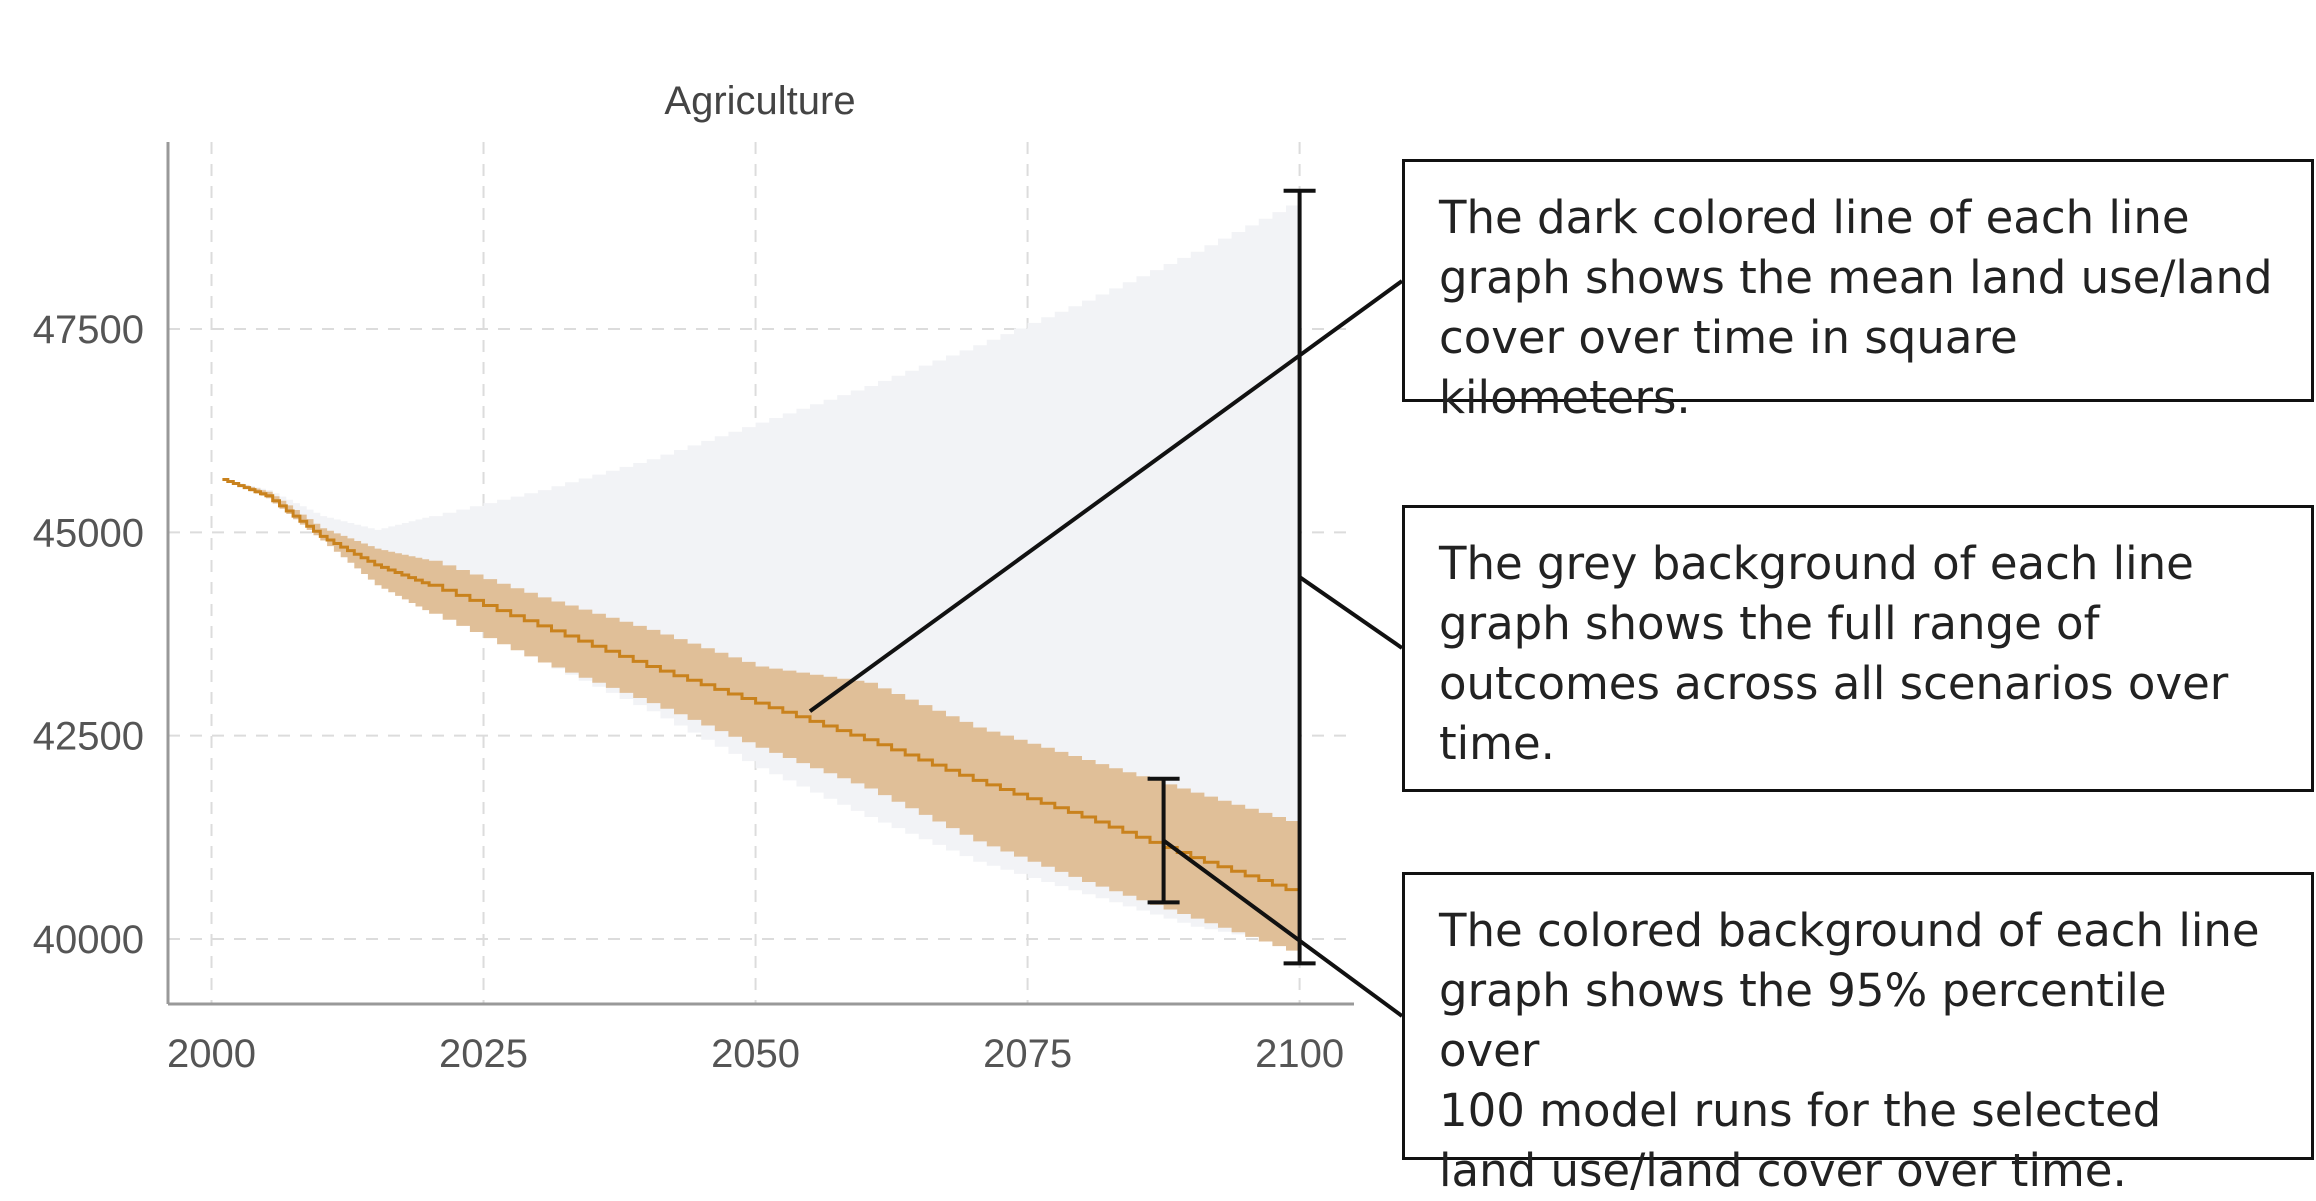 The image size is (2316, 1201). Describe the element at coordinates (1816, 563) in the screenshot. I see `annotation-line: The grey background of each line` at that location.